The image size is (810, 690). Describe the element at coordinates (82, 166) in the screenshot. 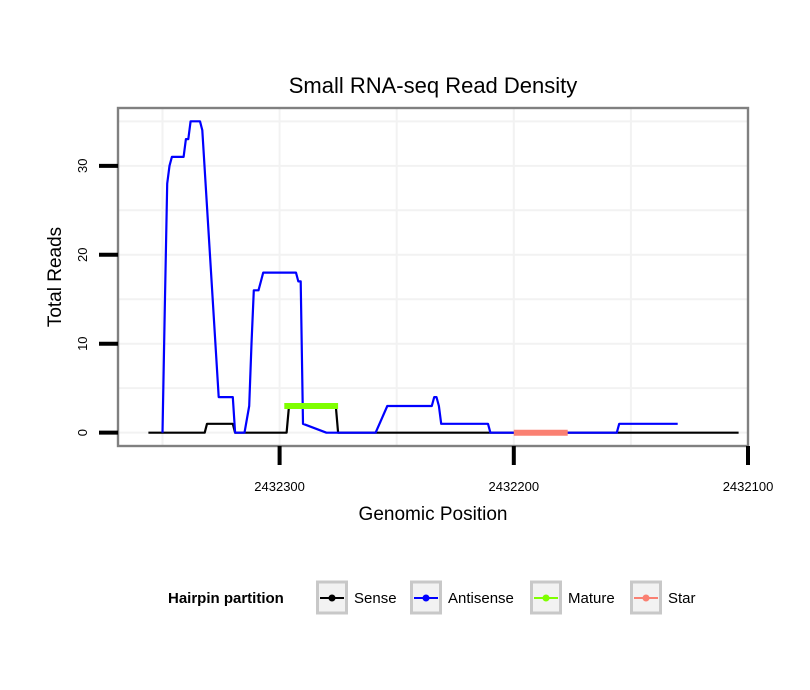

I see `y-tick-label: 30` at that location.